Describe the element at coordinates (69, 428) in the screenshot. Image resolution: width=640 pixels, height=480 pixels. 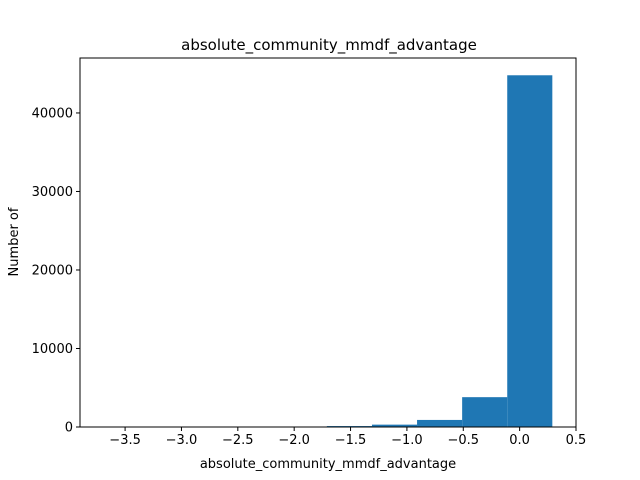
I see `y-tick-label: 0` at that location.